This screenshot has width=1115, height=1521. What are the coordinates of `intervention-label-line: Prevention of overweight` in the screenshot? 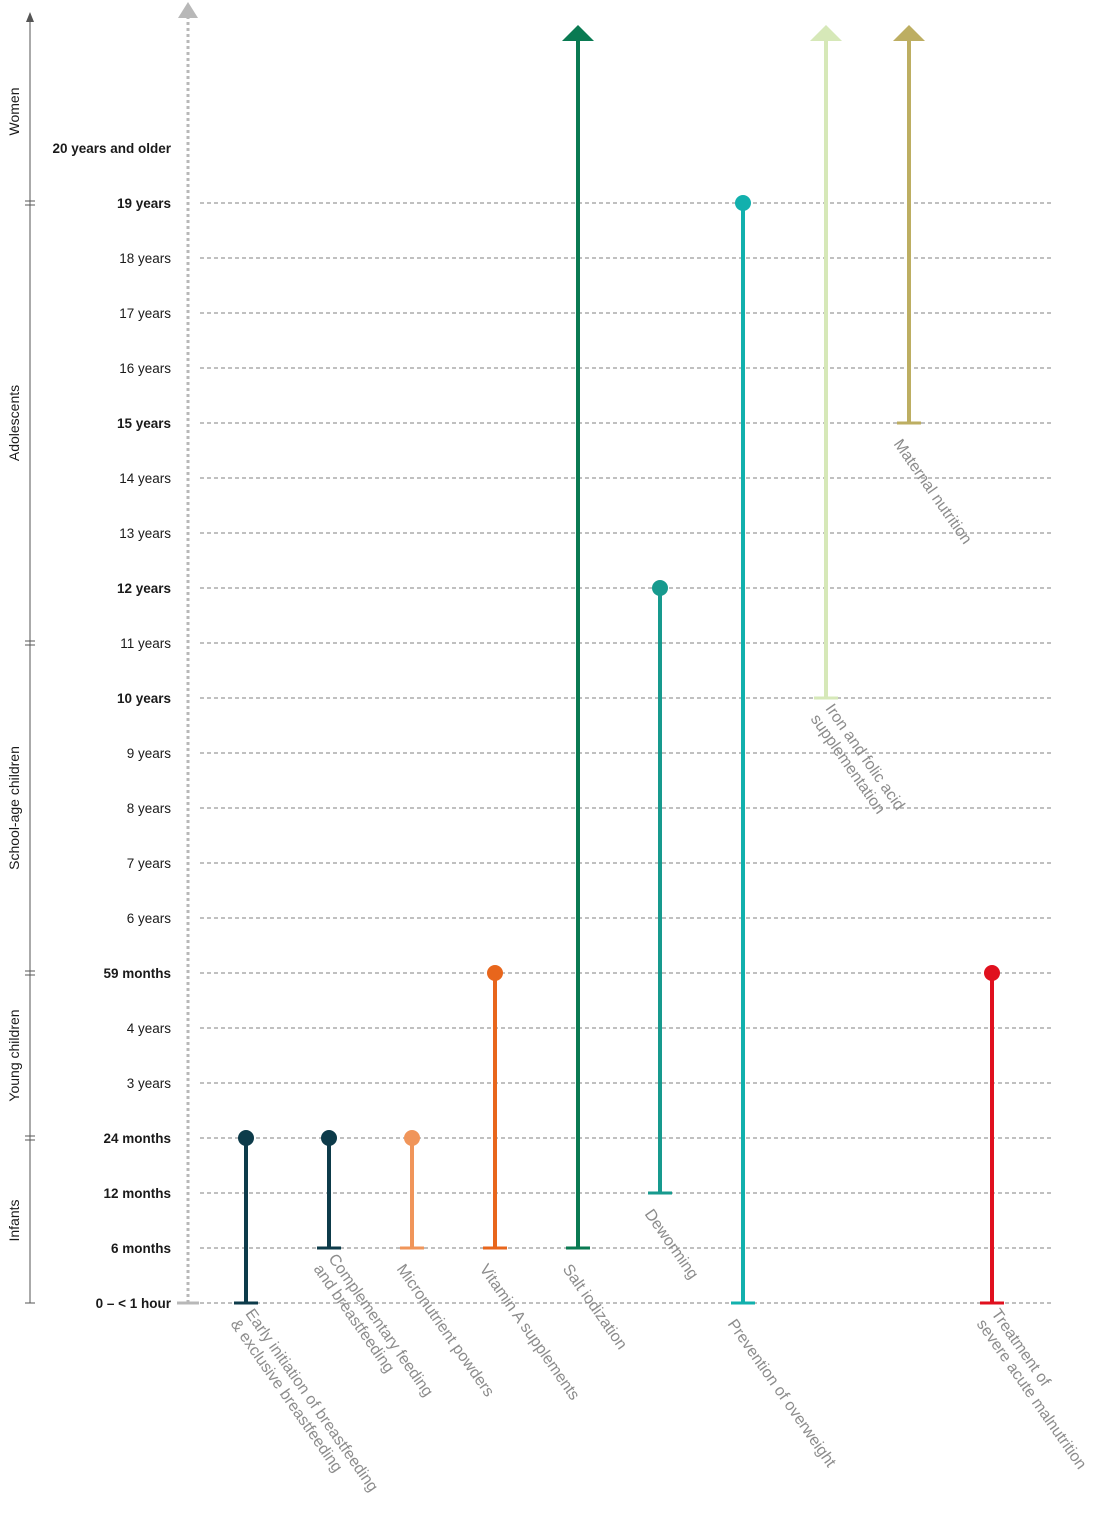 It's located at (781, 1393).